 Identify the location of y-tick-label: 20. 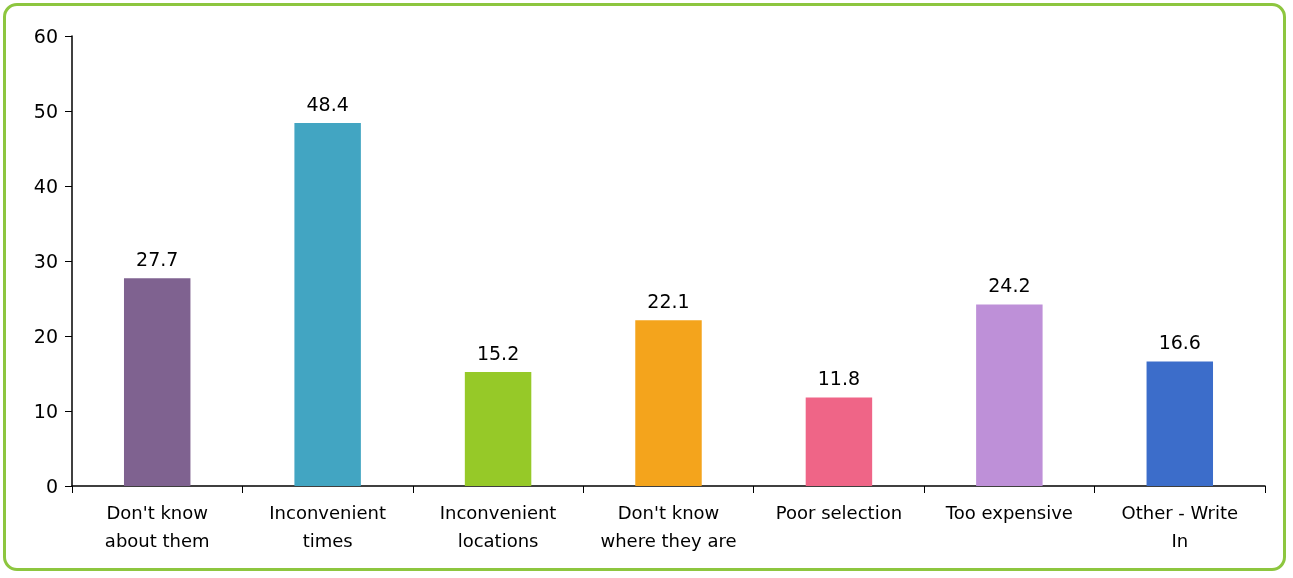
(45, 336).